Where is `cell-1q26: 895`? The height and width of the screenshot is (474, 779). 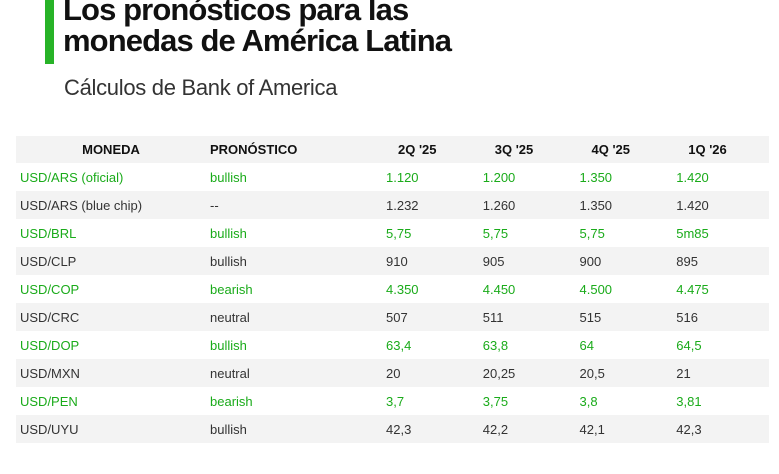 cell-1q26: 895 is located at coordinates (720, 261).